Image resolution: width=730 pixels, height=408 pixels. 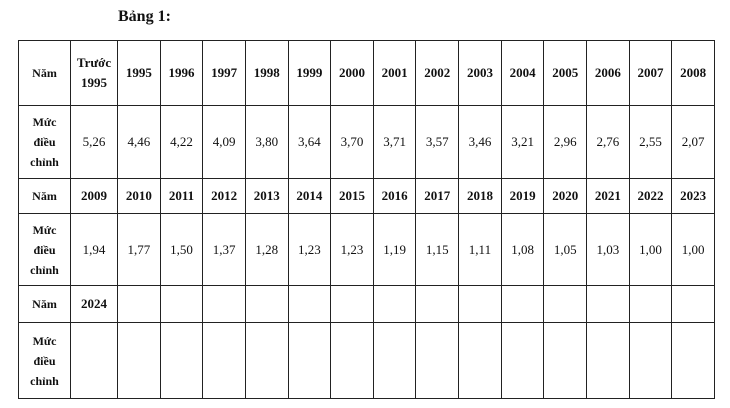 What do you see at coordinates (650, 73) in the screenshot?
I see `table-cell: 2007` at bounding box center [650, 73].